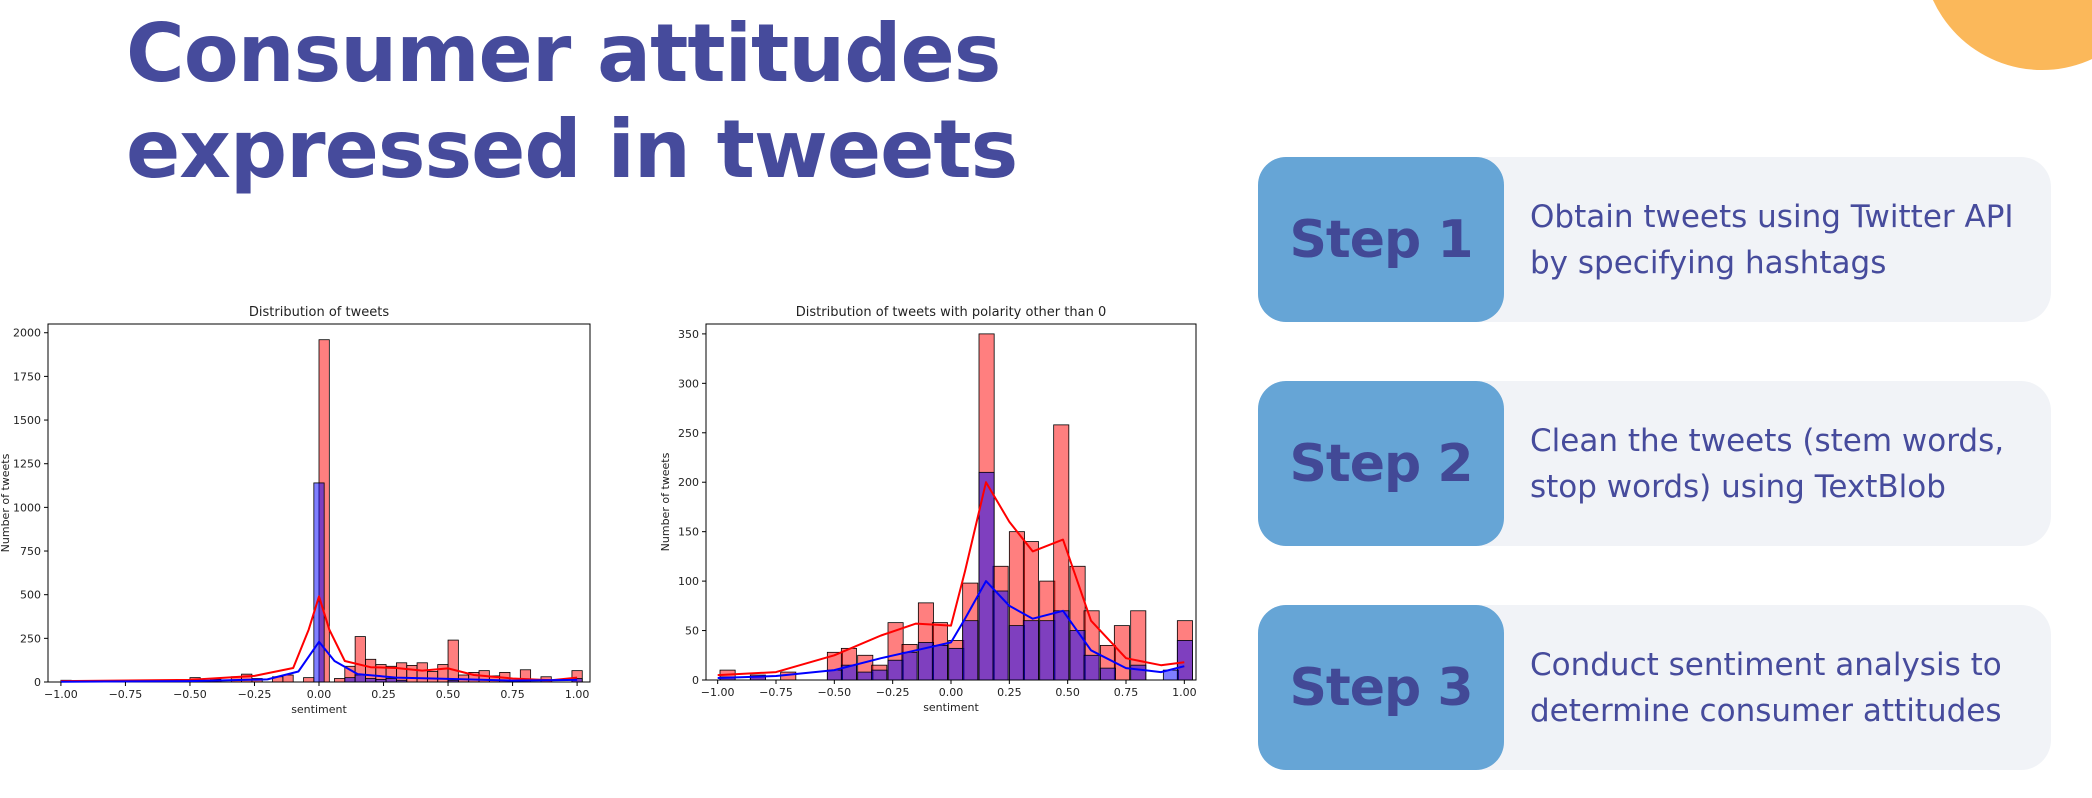 The height and width of the screenshot is (798, 2092). I want to click on step-badge: Step 1, so click(1381, 239).